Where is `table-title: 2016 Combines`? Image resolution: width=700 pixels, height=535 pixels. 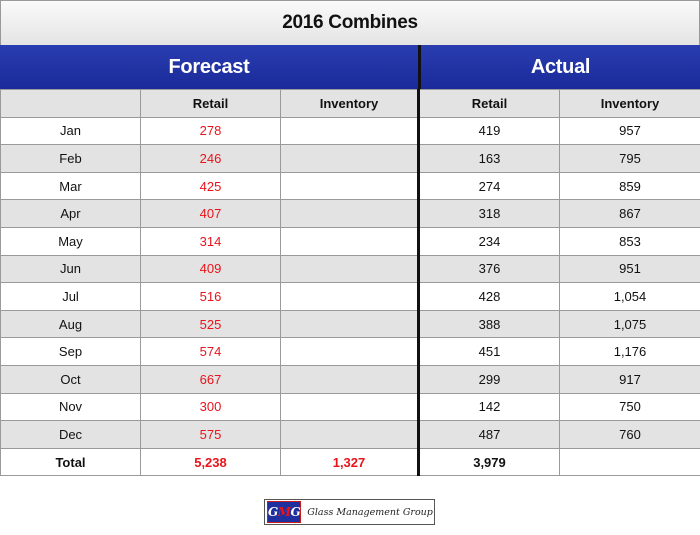 table-title: 2016 Combines is located at coordinates (350, 23).